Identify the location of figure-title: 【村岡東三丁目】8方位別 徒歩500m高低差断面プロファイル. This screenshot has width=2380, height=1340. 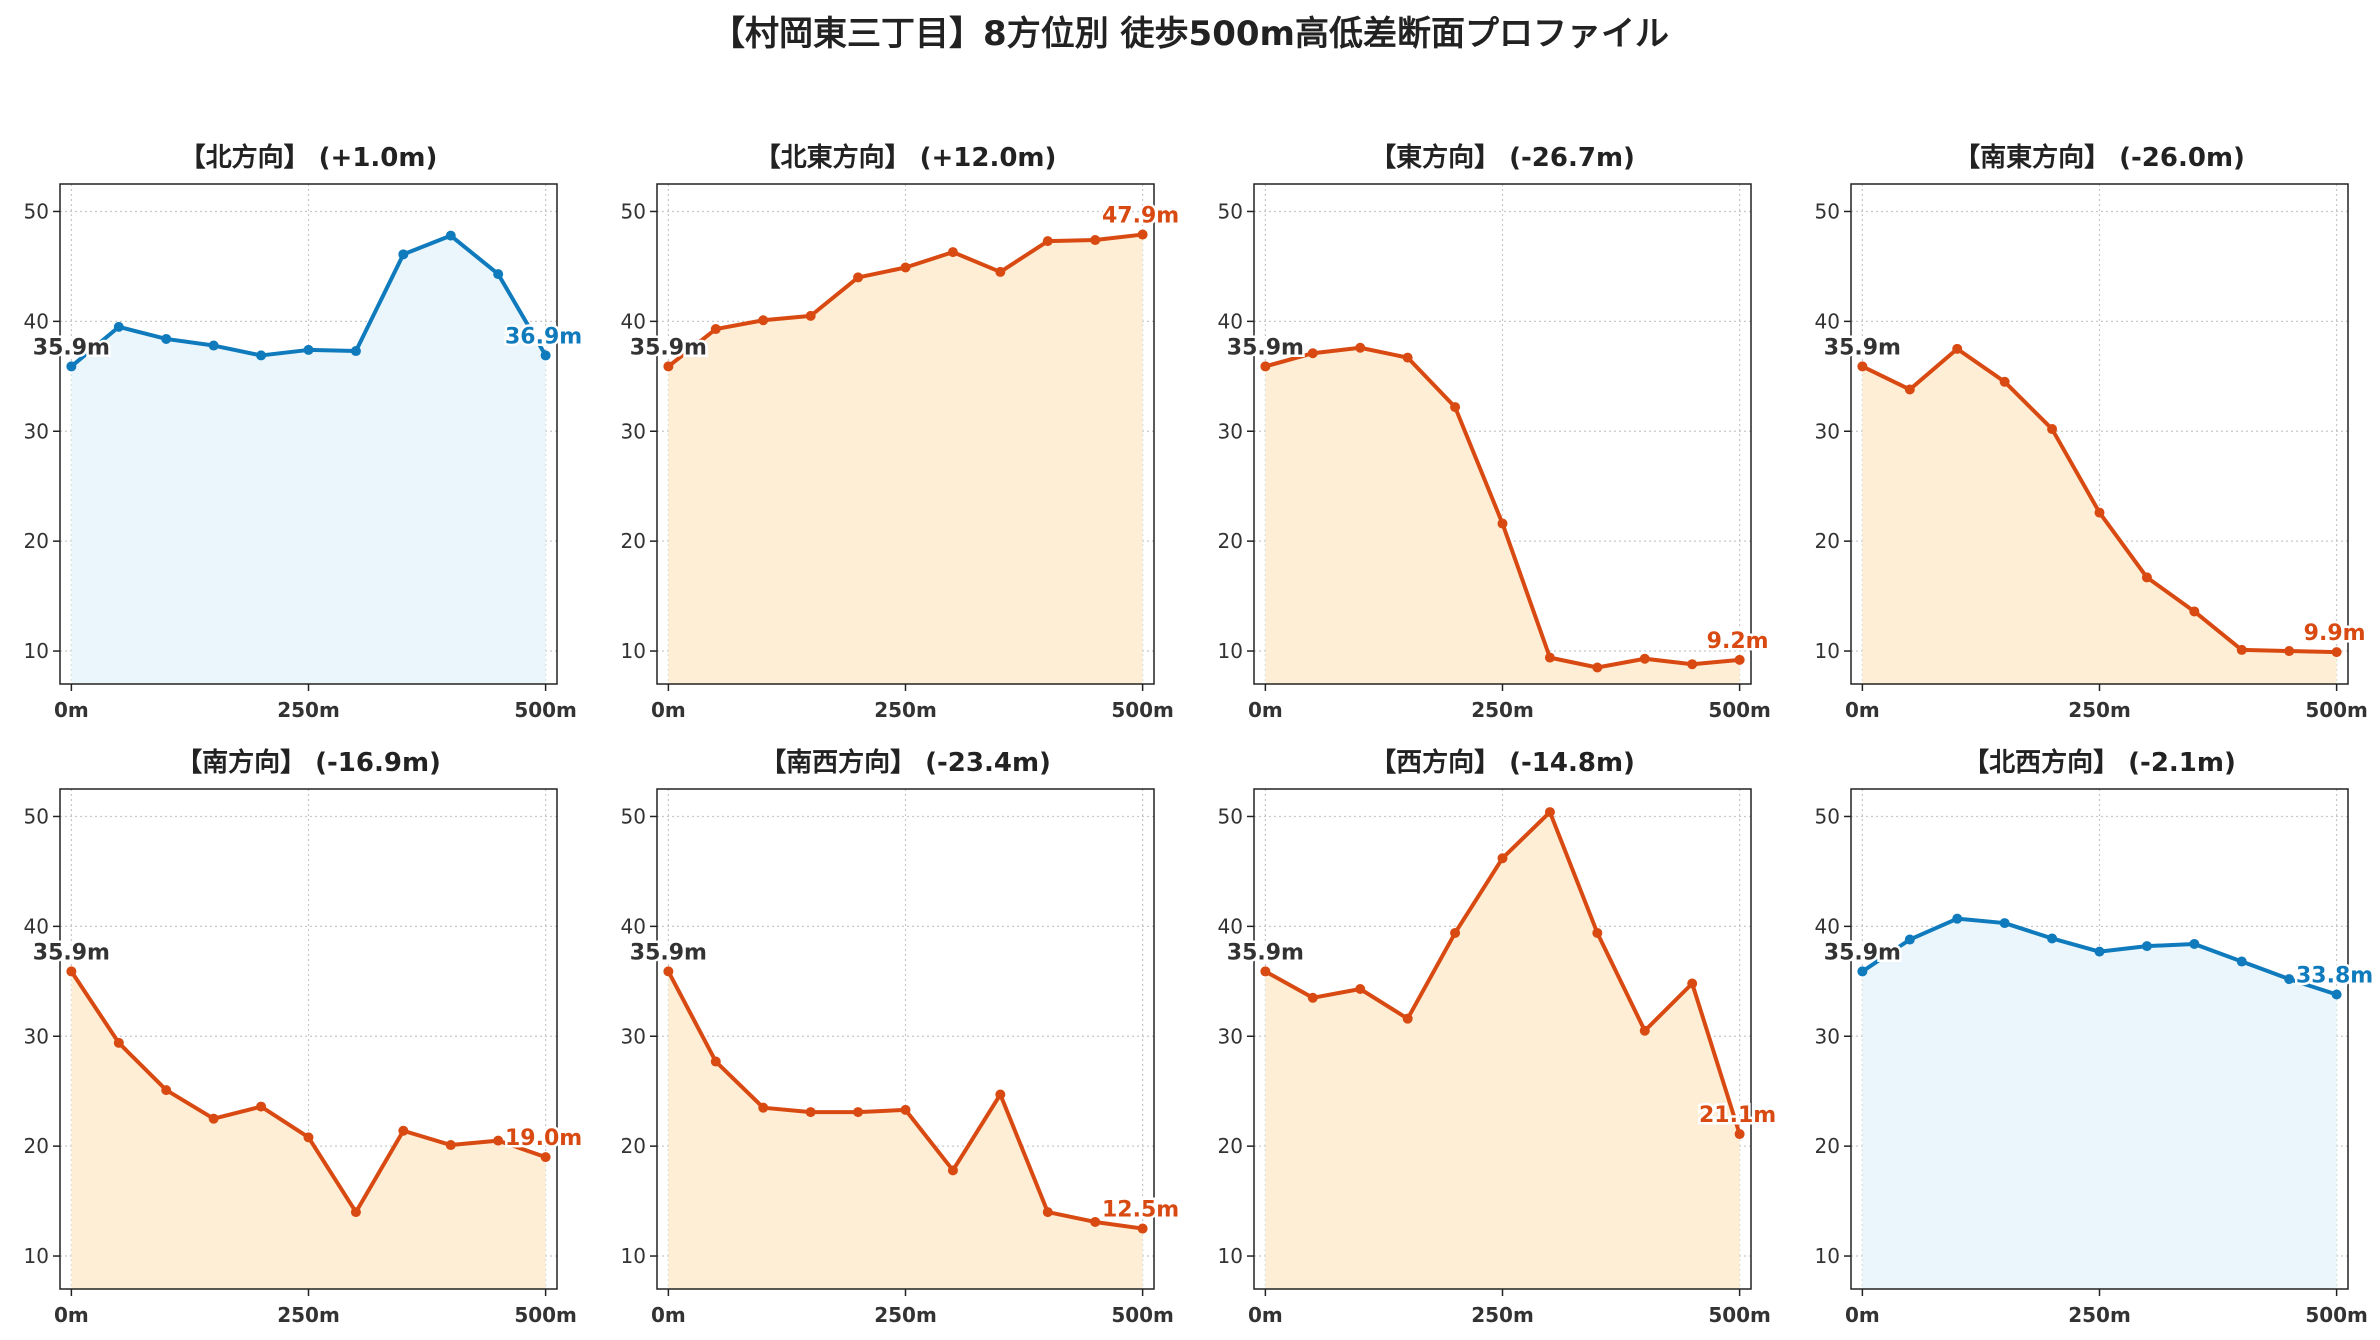
(1190, 34).